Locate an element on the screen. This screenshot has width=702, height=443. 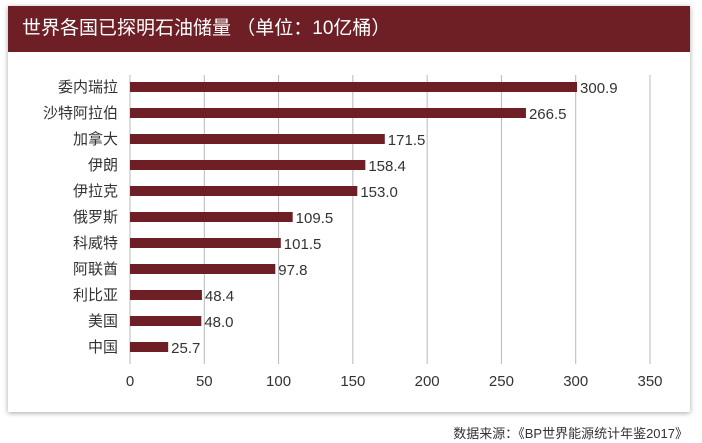
value-label: 266.5 is located at coordinates (548, 114).